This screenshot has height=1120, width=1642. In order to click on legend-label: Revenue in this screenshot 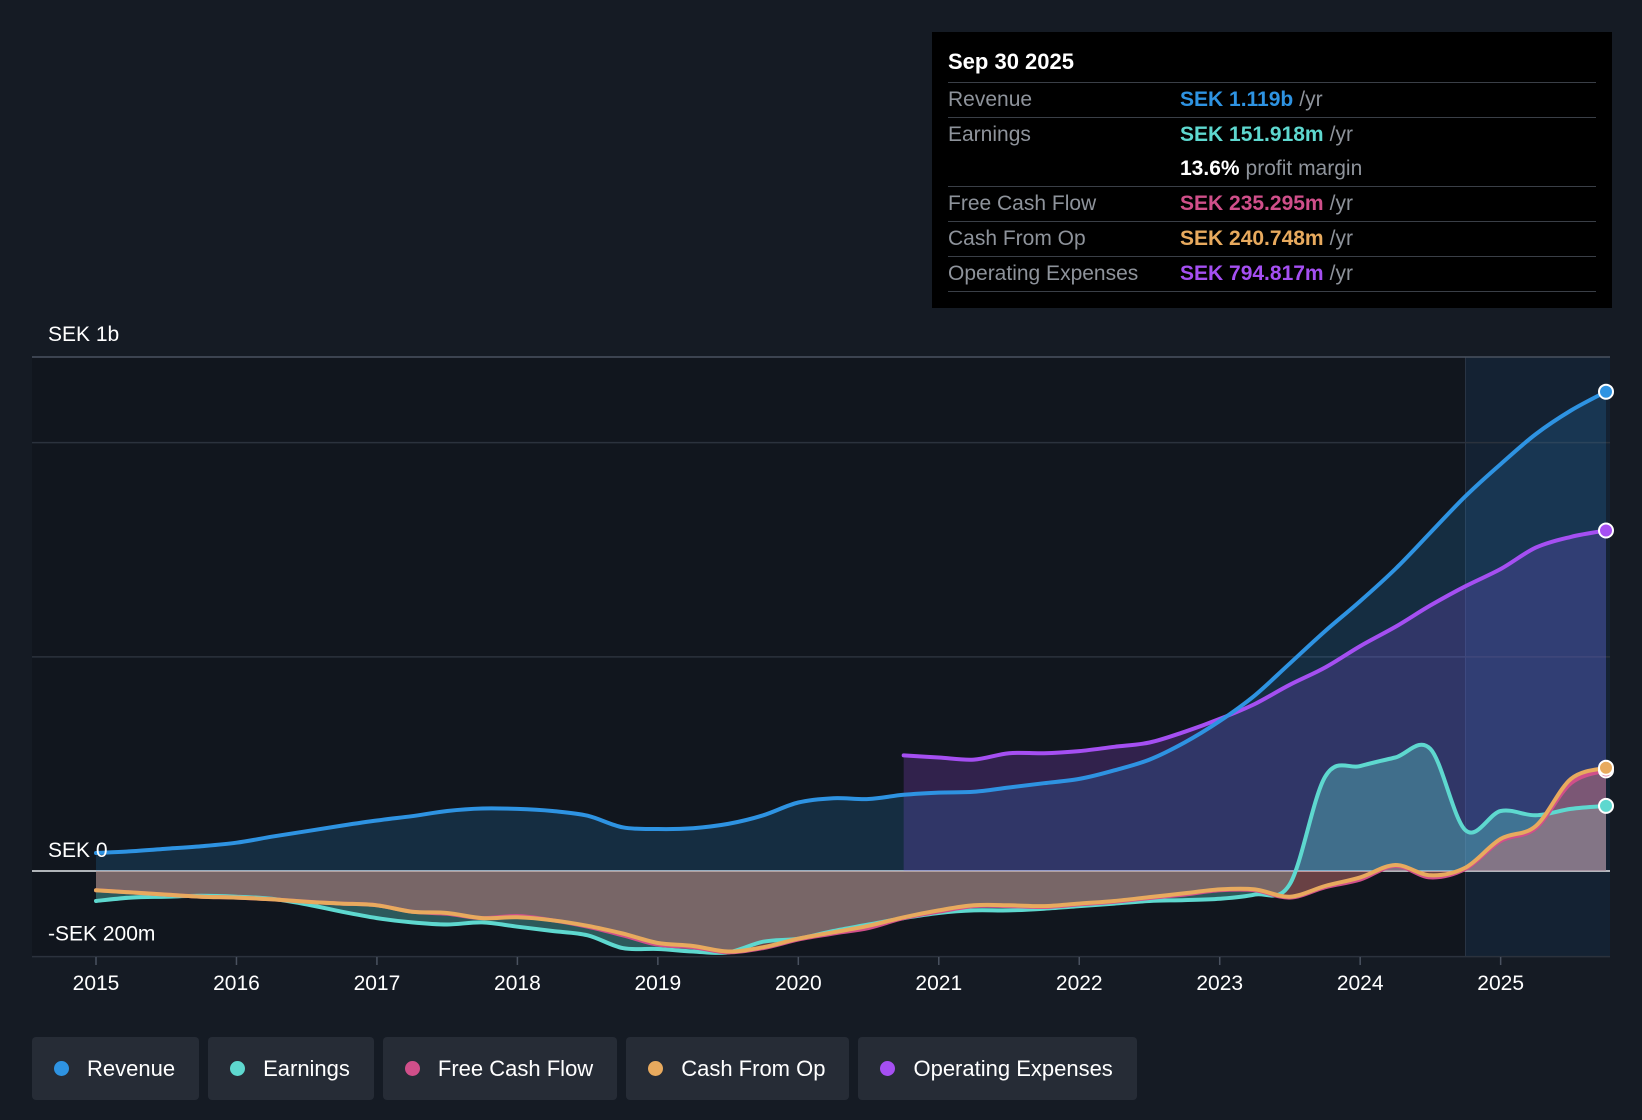, I will do `click(131, 1068)`.